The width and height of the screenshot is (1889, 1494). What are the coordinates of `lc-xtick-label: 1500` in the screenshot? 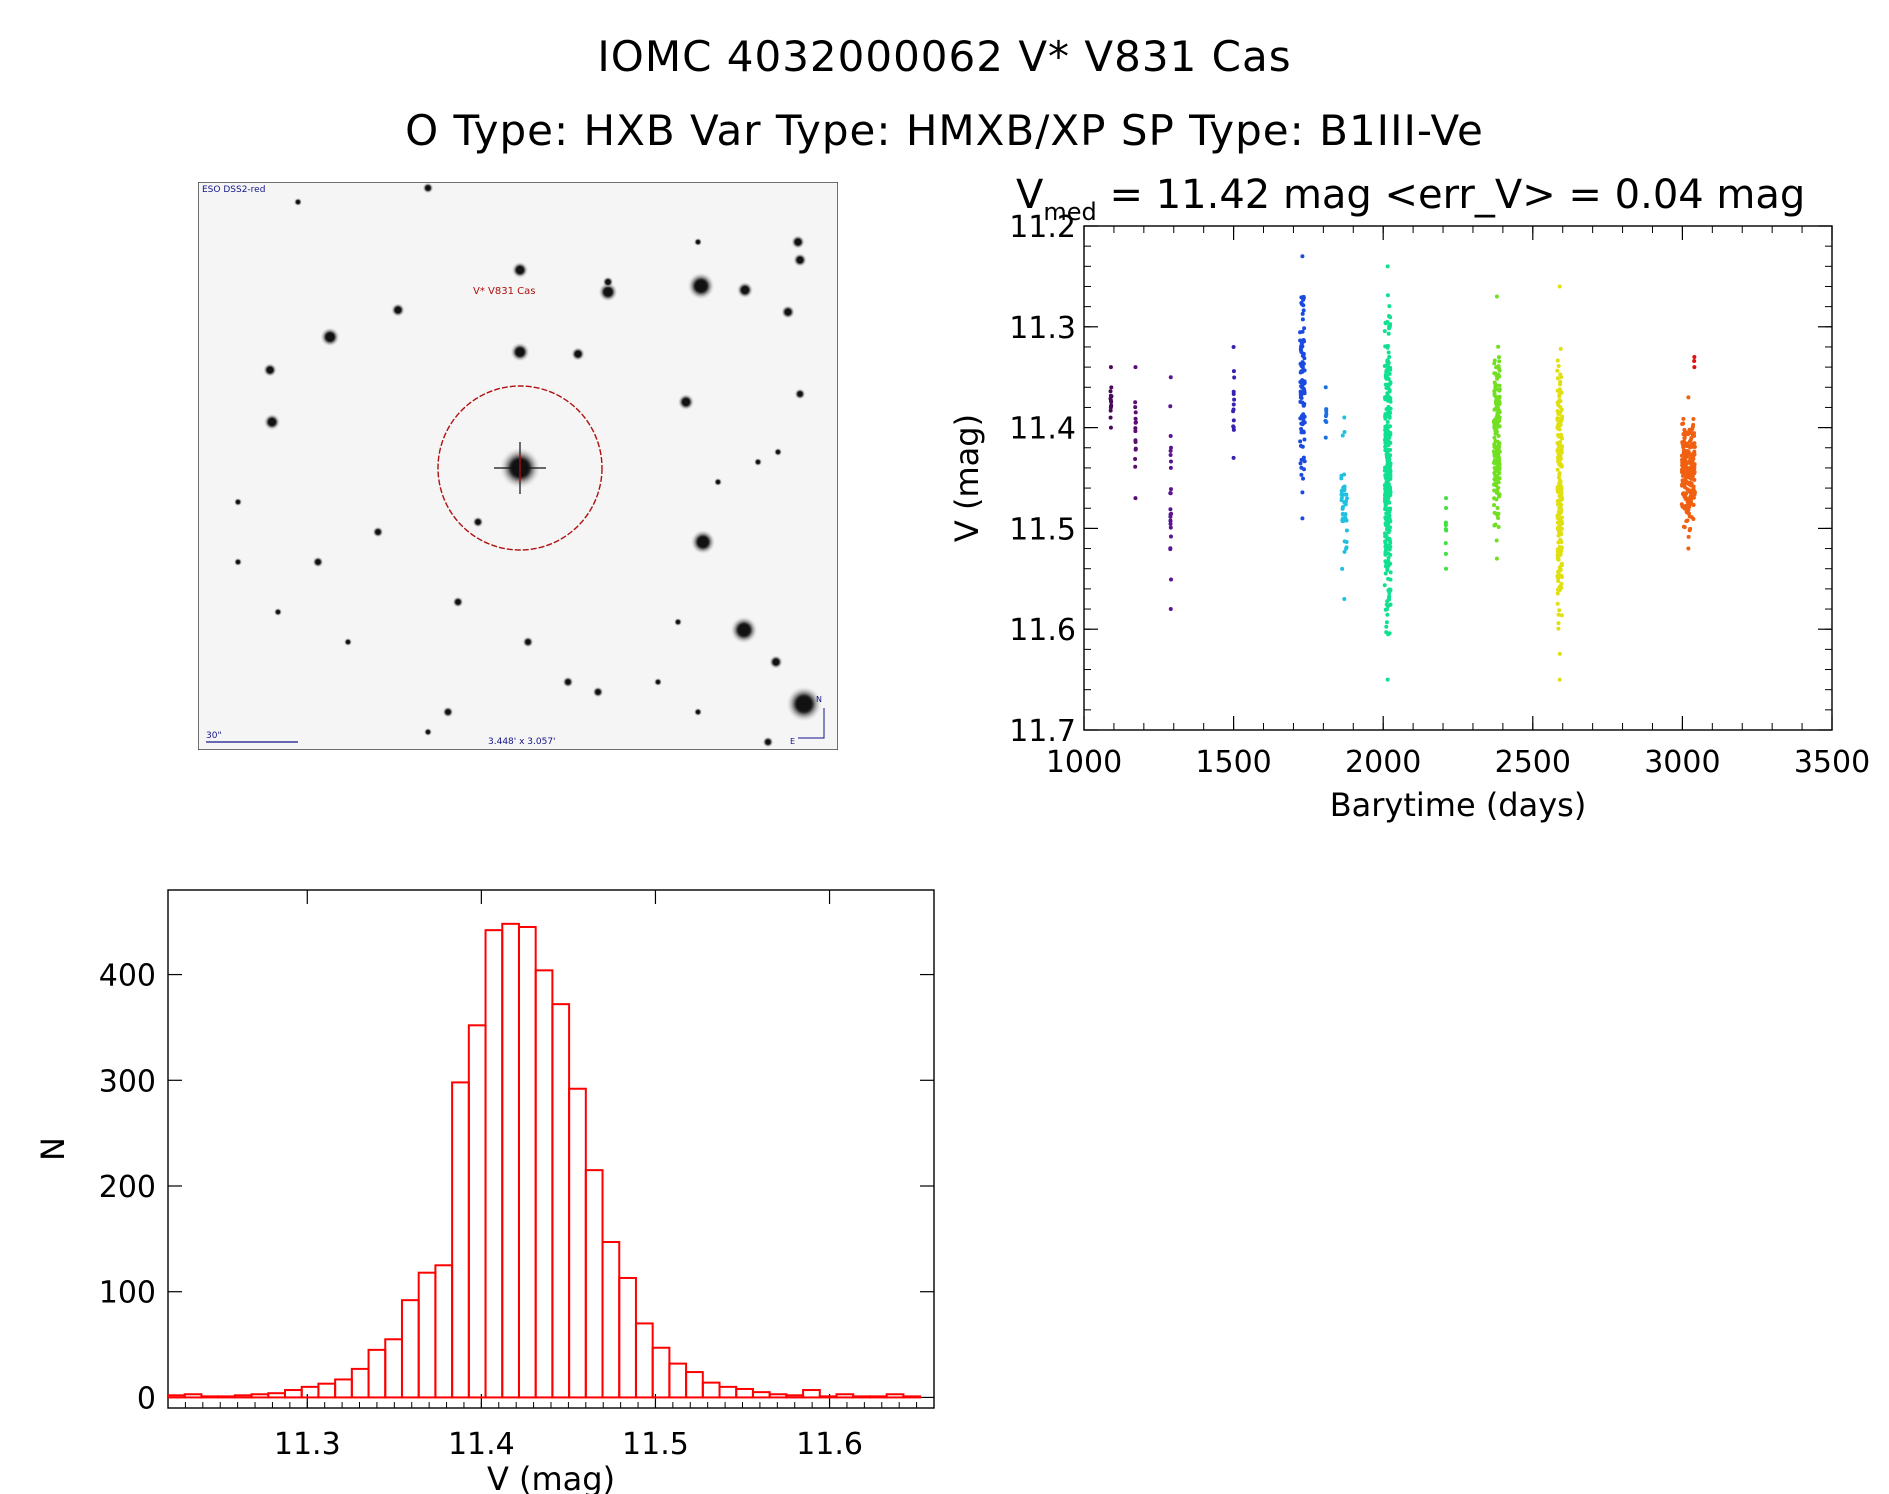 It's located at (1233, 762).